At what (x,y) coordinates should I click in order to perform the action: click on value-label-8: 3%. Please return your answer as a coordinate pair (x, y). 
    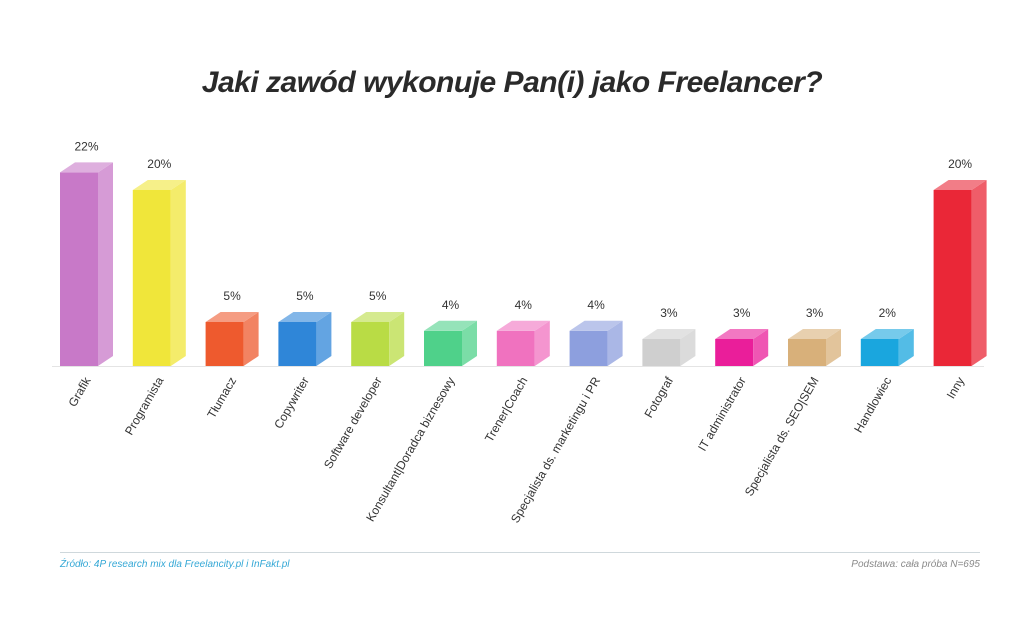
    Looking at the image, I should click on (669, 313).